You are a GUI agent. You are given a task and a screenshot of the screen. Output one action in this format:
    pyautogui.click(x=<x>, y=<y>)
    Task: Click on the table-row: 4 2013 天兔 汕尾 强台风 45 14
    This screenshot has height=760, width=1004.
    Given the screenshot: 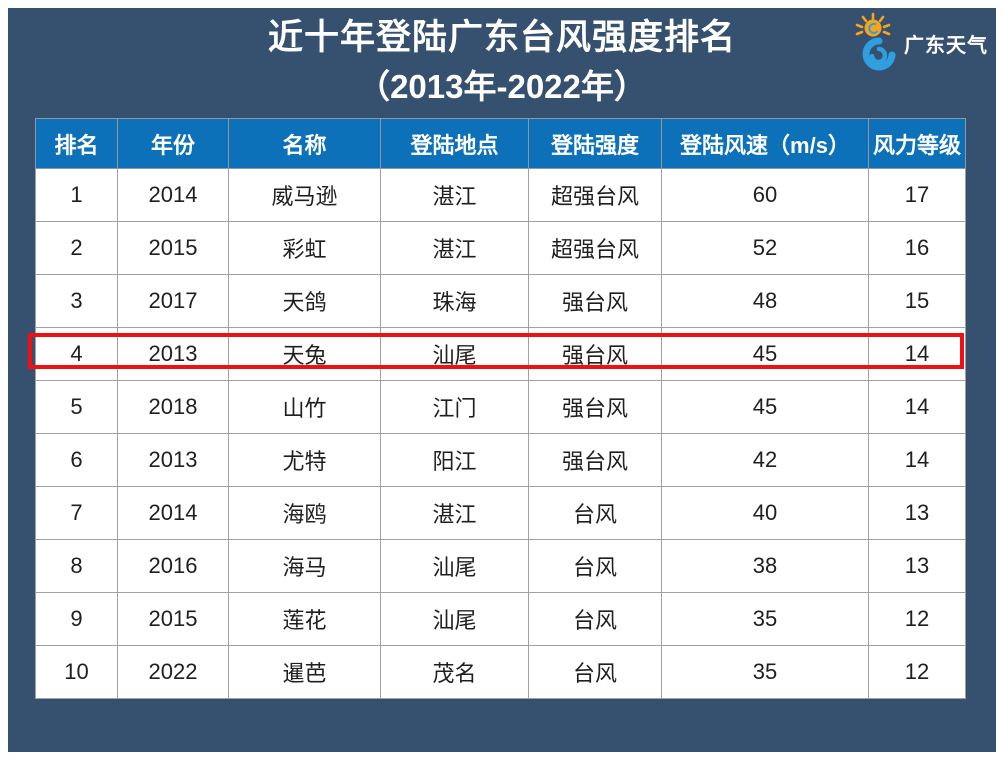 What is the action you would take?
    pyautogui.click(x=500, y=354)
    